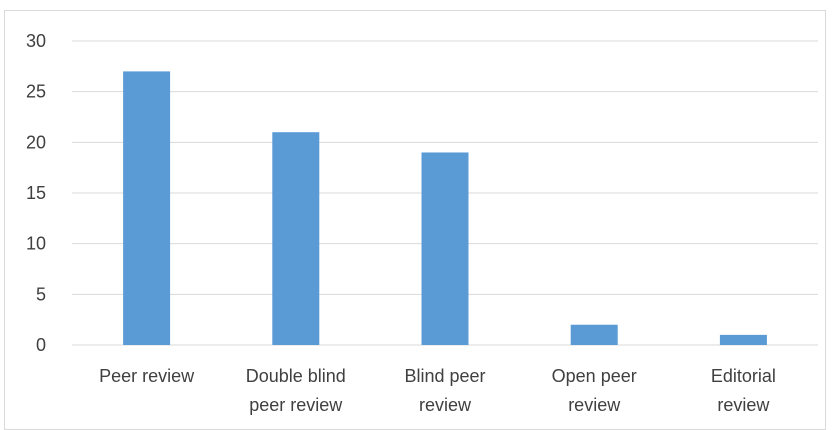 The width and height of the screenshot is (832, 430). Describe the element at coordinates (743, 390) in the screenshot. I see `x-category-label: Editorial review` at that location.